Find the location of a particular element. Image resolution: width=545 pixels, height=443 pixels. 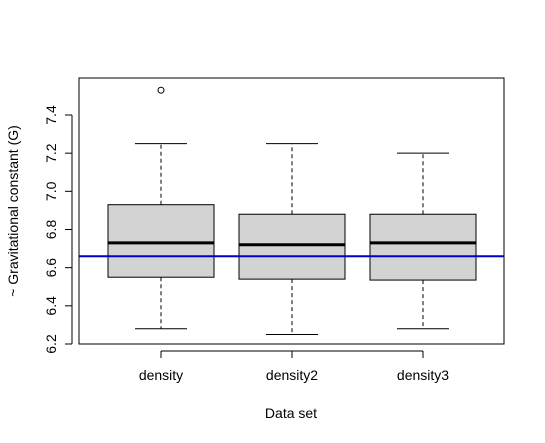

box-group-density2 is located at coordinates (292, 239).